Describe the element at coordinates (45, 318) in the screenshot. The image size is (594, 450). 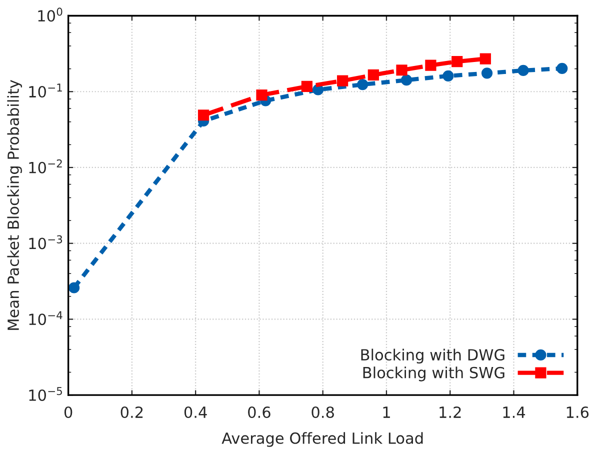
I see `y-tick-label: 10$^{−4}$` at that location.